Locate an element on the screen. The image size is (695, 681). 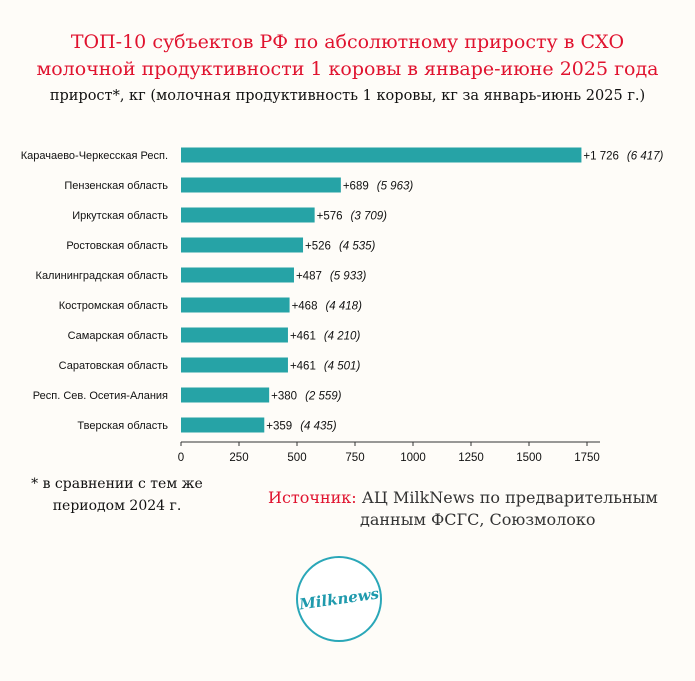
value-label: +487 is located at coordinates (309, 277).